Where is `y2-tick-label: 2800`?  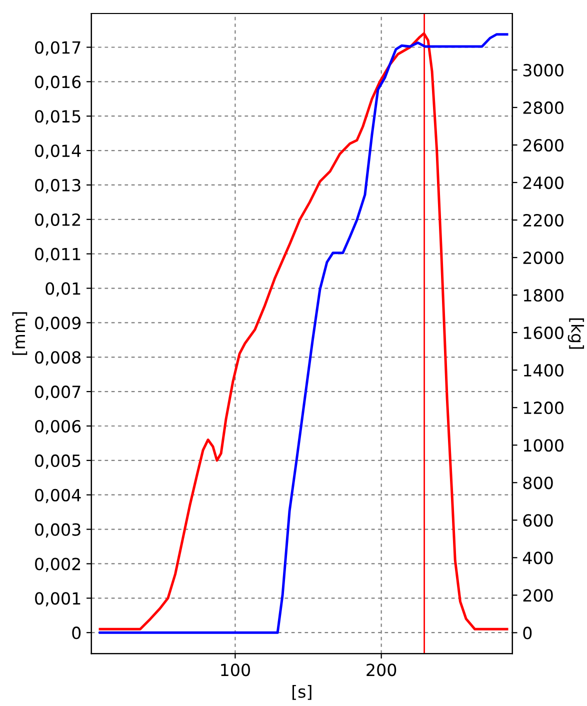
y2-tick-label: 2800 is located at coordinates (543, 107).